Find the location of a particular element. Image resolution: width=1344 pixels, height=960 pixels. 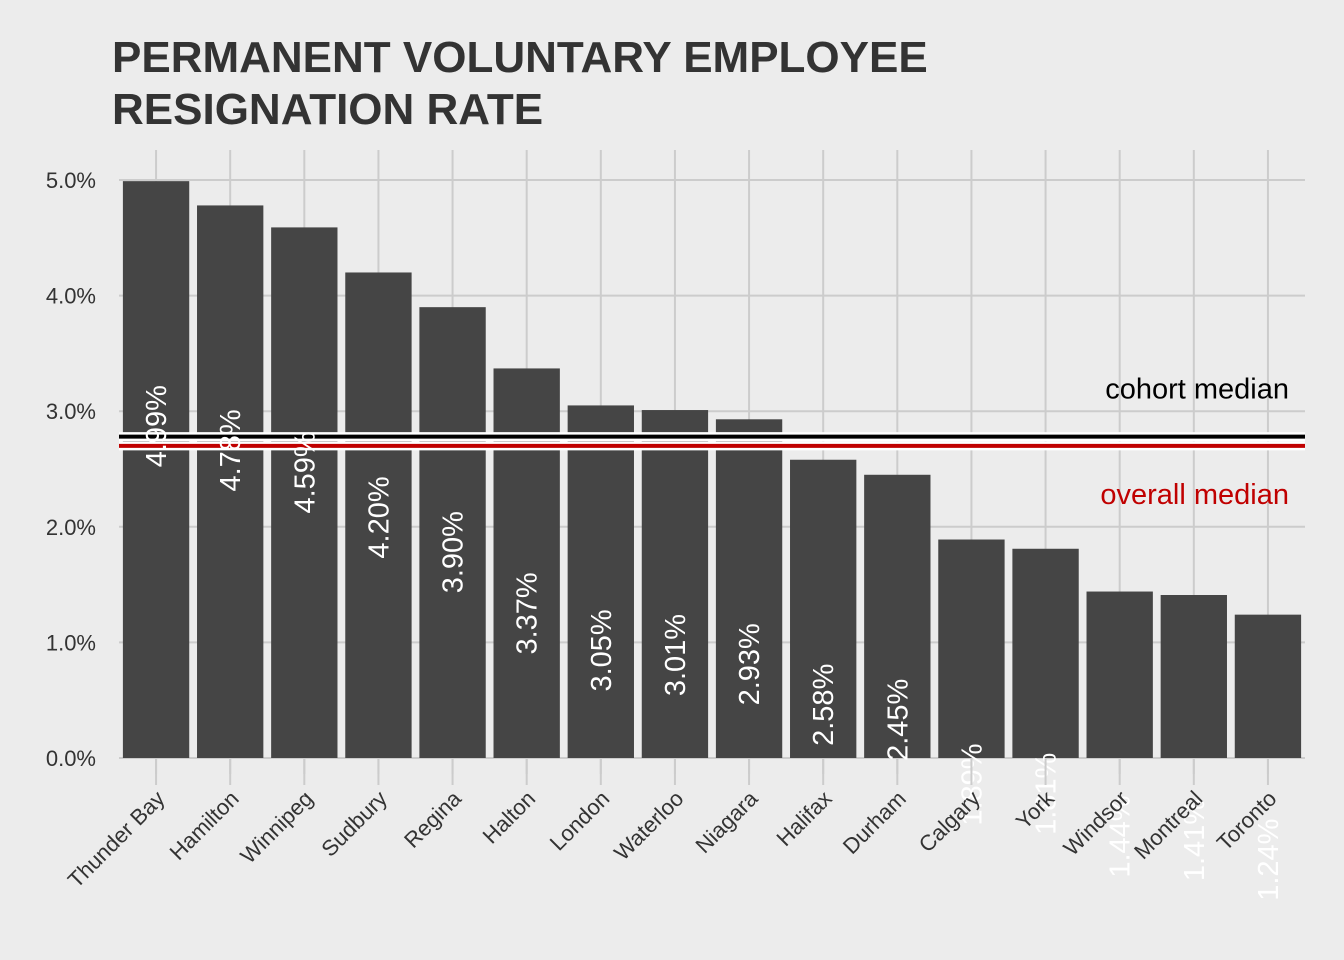

data-label: 2.45% is located at coordinates (898, 720).